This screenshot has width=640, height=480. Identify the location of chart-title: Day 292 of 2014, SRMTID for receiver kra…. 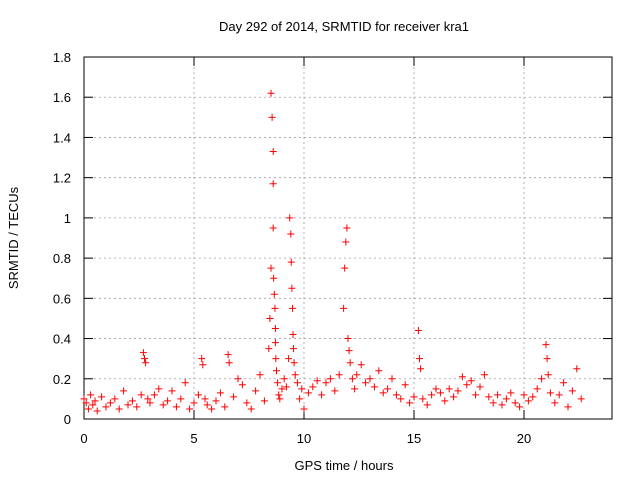
(344, 26).